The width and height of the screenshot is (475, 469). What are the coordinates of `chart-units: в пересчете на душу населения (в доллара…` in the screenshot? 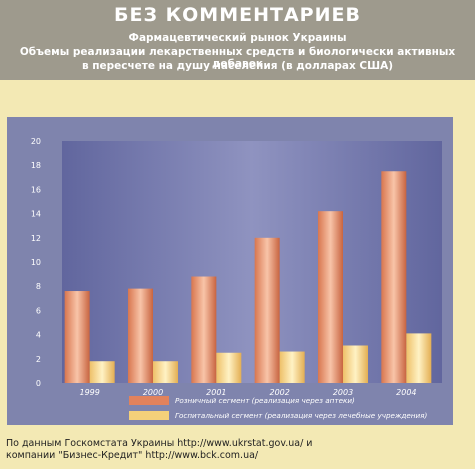 It's located at (237, 66).